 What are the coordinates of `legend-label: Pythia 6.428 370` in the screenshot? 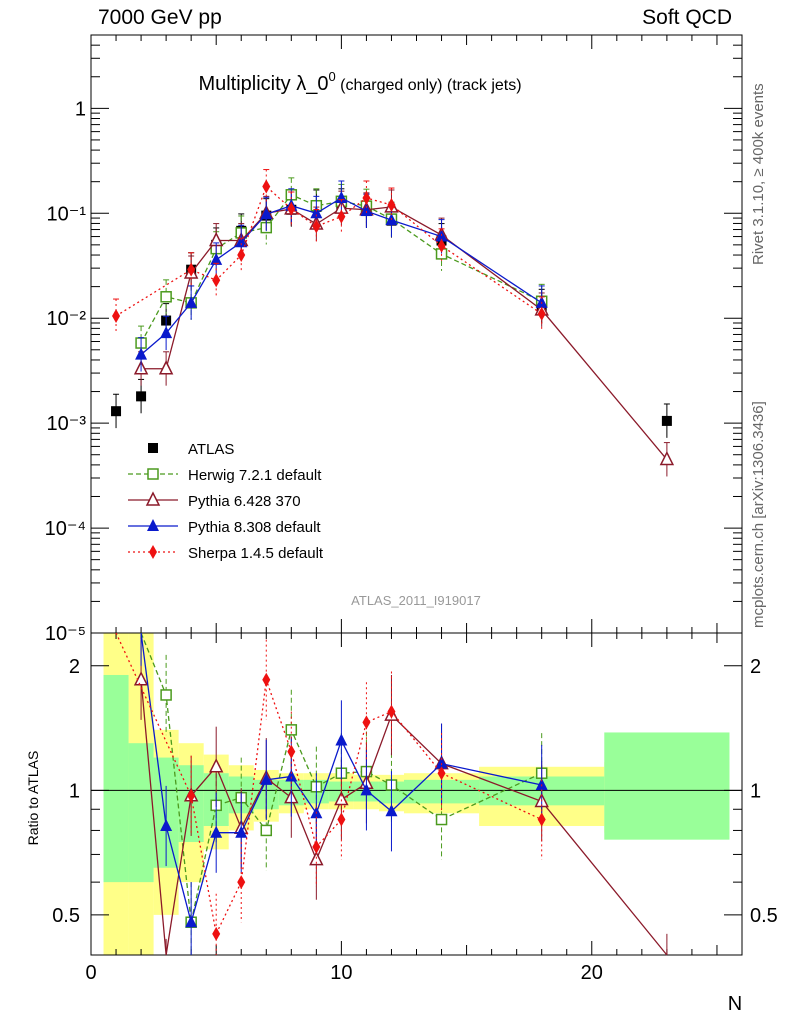 It's located at (244, 501).